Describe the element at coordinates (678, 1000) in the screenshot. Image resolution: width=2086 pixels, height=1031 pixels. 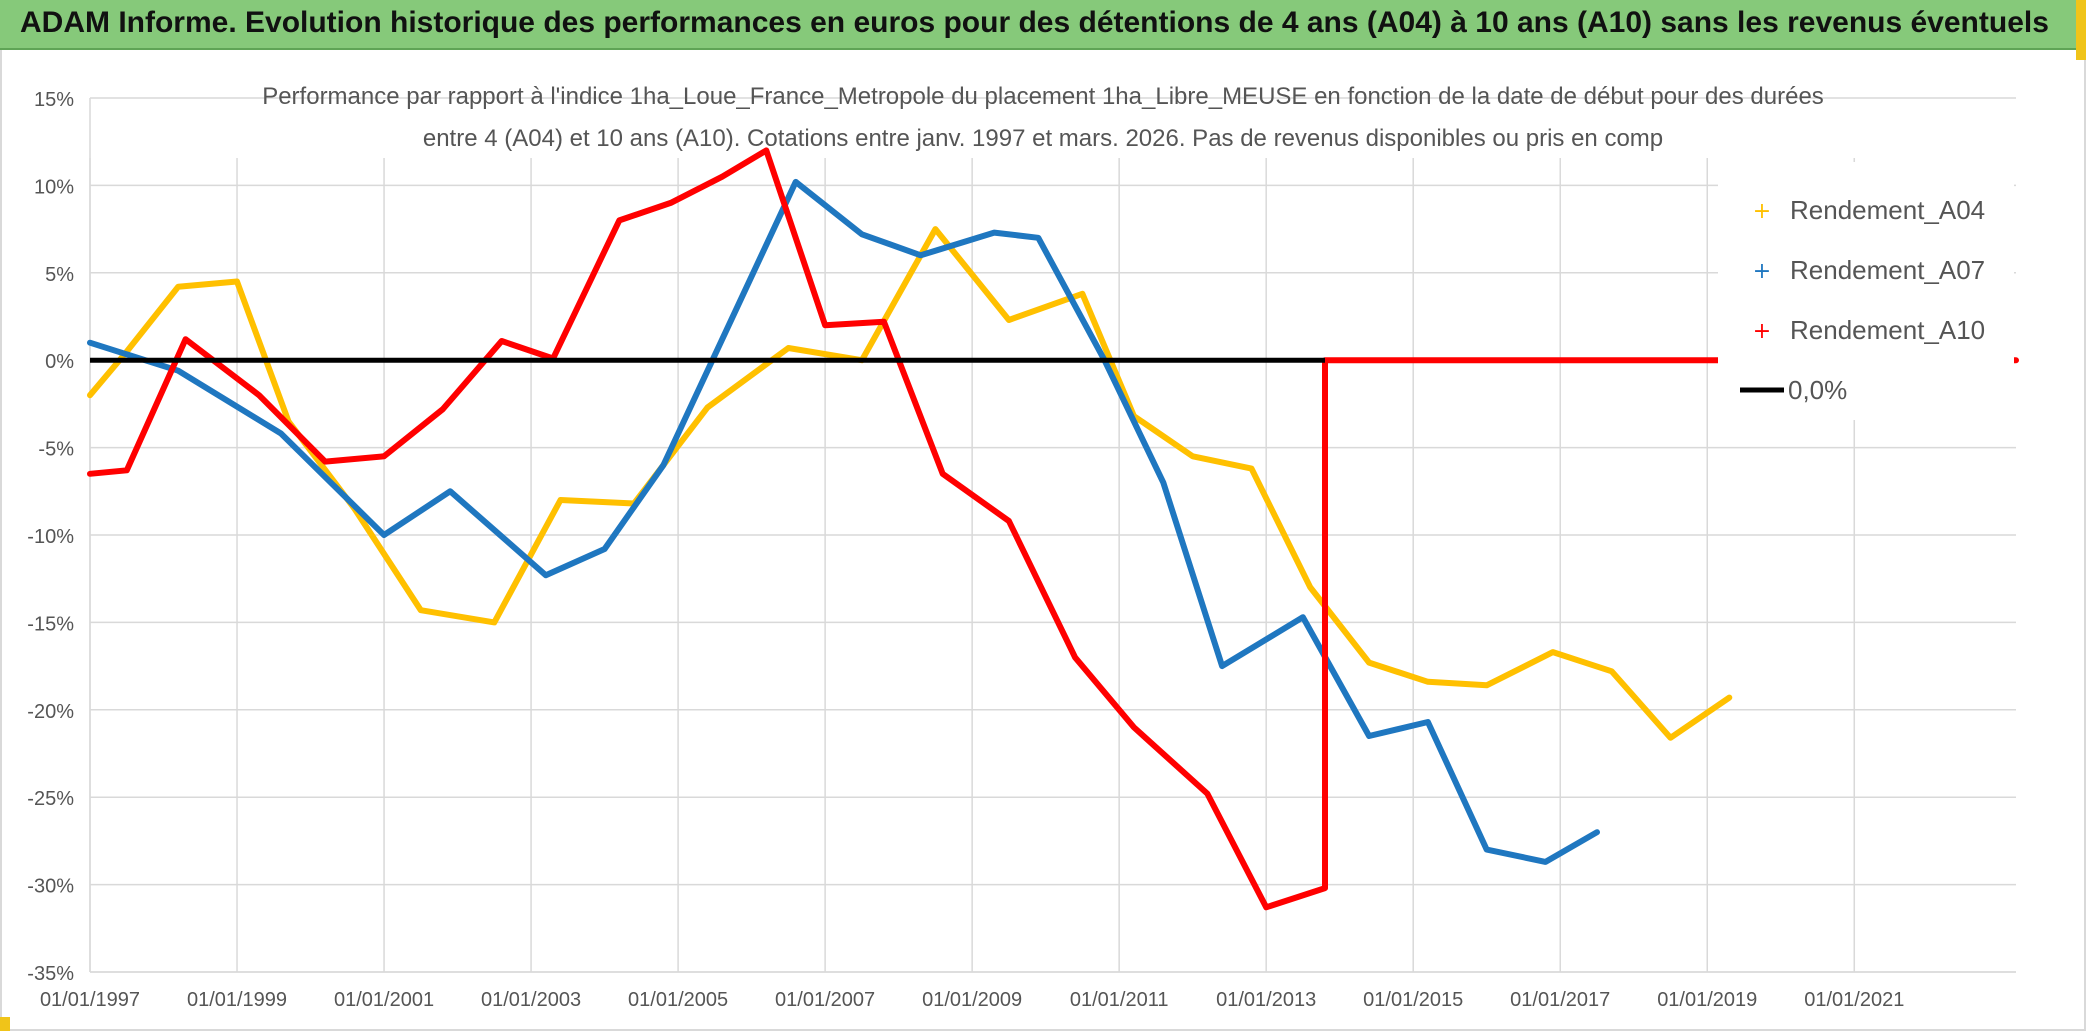
I see `x-tick-label: 01/01/2005` at that location.